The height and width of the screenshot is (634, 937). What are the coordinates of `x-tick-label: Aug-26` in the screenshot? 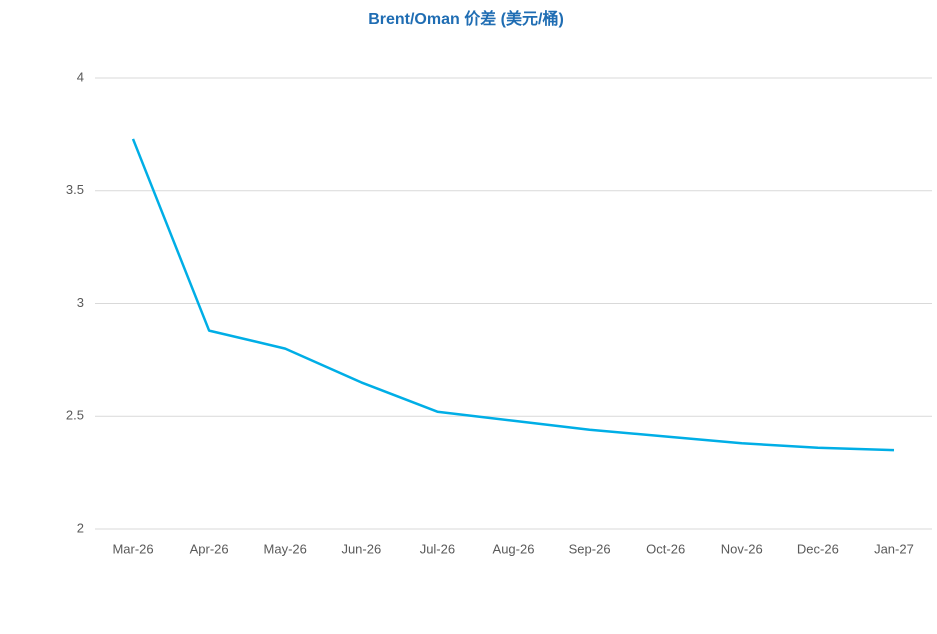 It's located at (514, 548).